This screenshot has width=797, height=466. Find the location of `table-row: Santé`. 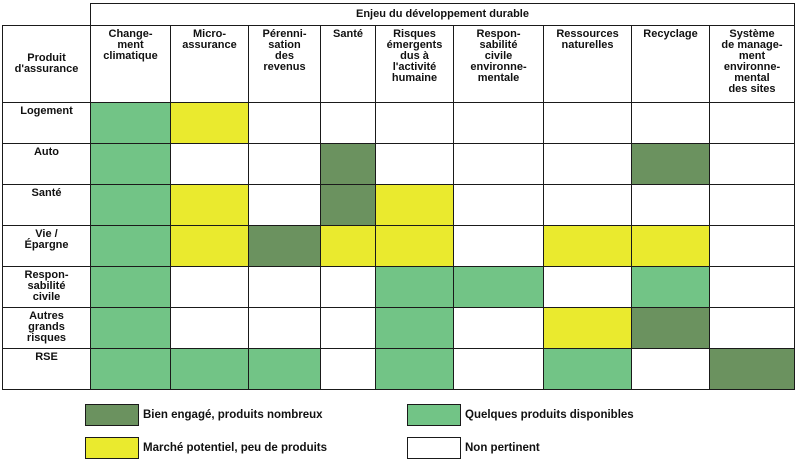

table-row: Santé is located at coordinates (398, 205).